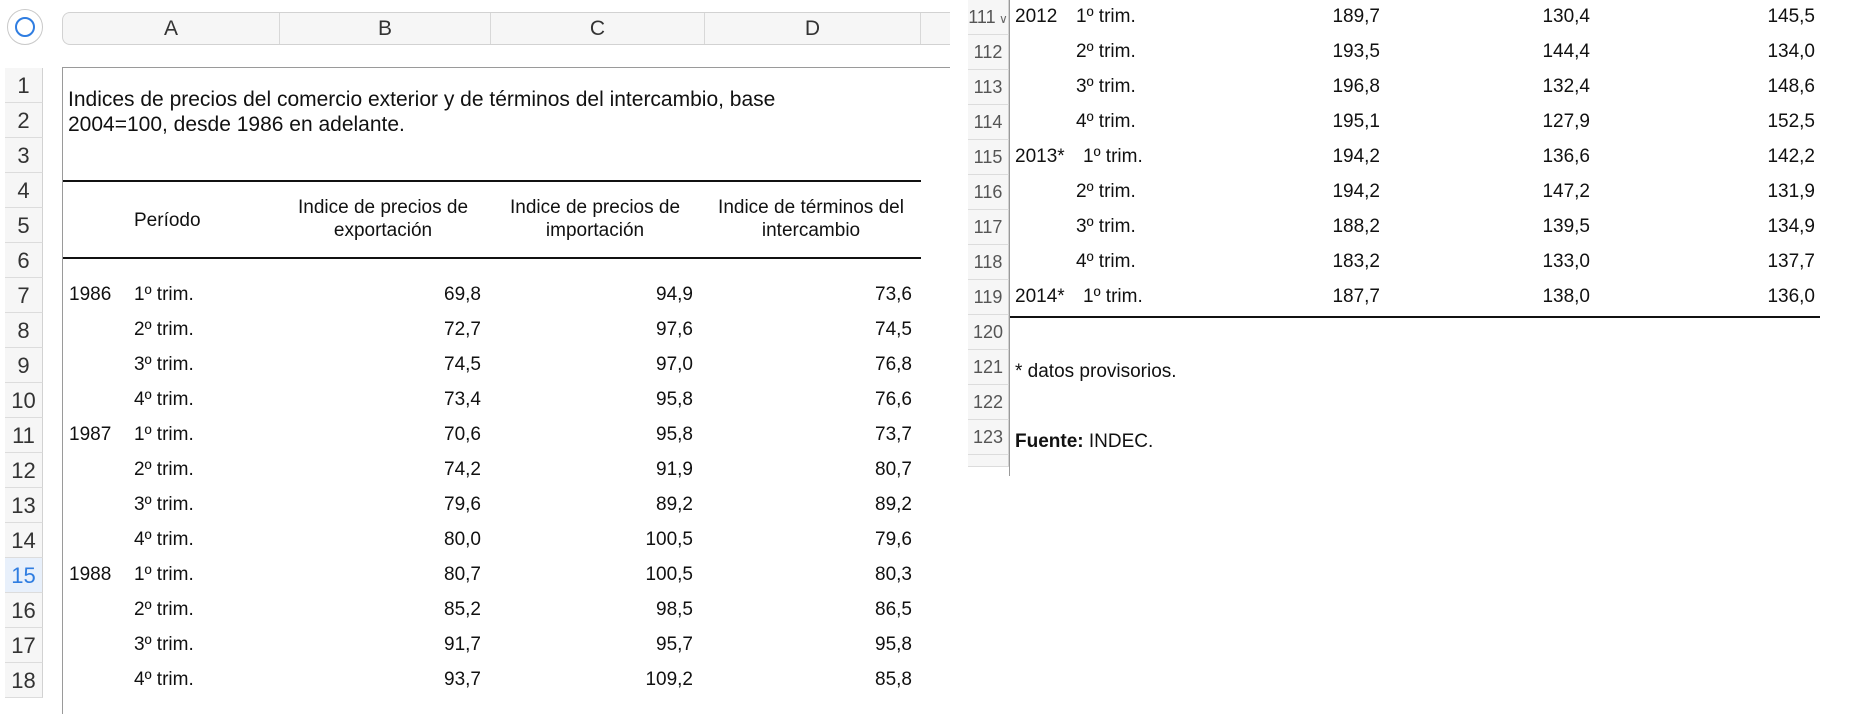  What do you see at coordinates (462, 294) in the screenshot?
I see `cell-export-index: 69,8` at bounding box center [462, 294].